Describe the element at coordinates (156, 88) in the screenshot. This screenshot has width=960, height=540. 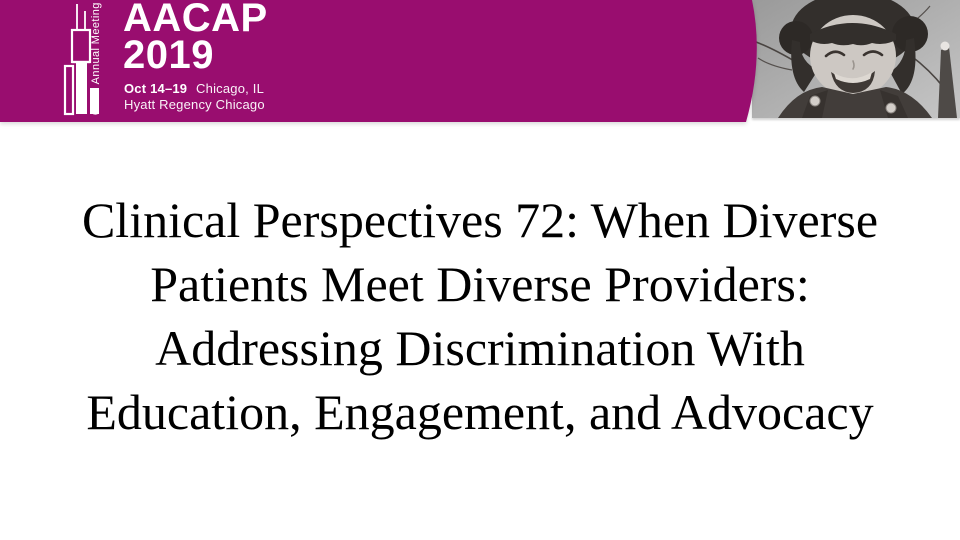
I see `meeting-dates: Oct 14–19` at that location.